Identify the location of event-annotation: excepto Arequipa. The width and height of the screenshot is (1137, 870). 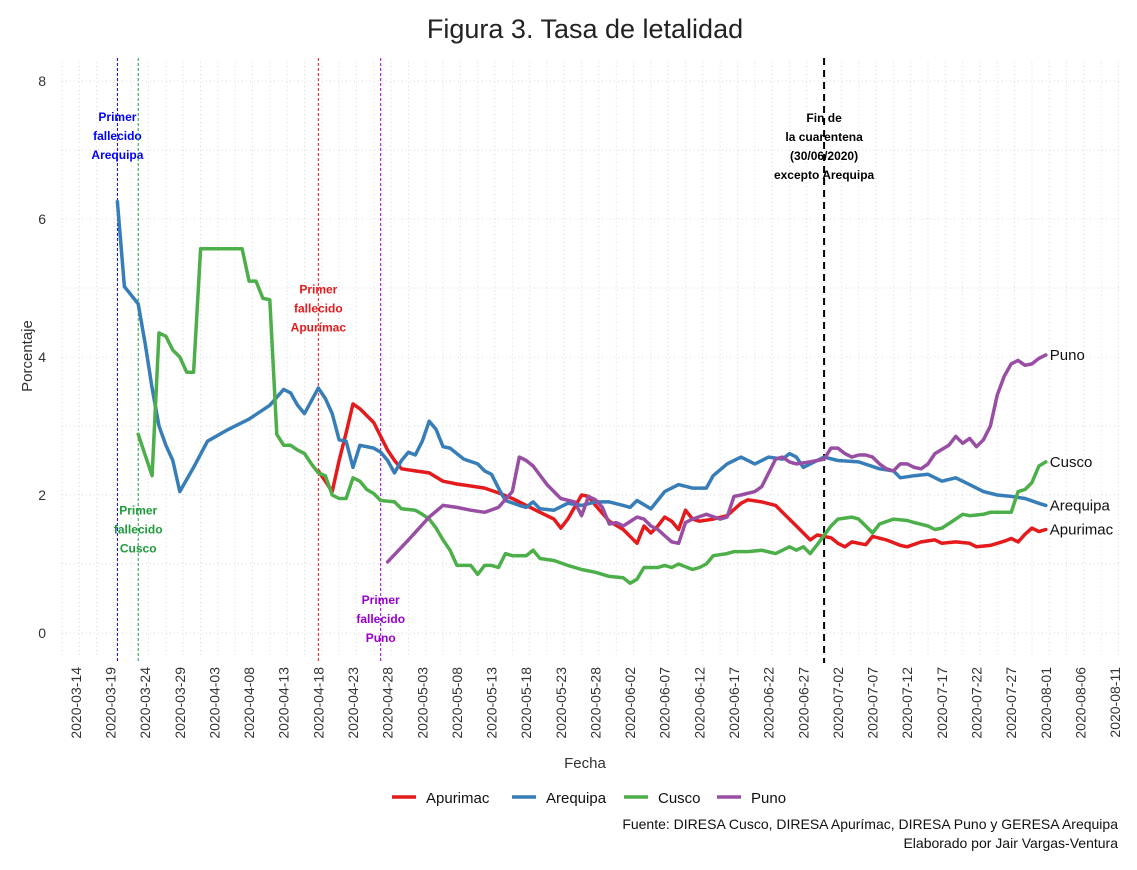
(824, 175).